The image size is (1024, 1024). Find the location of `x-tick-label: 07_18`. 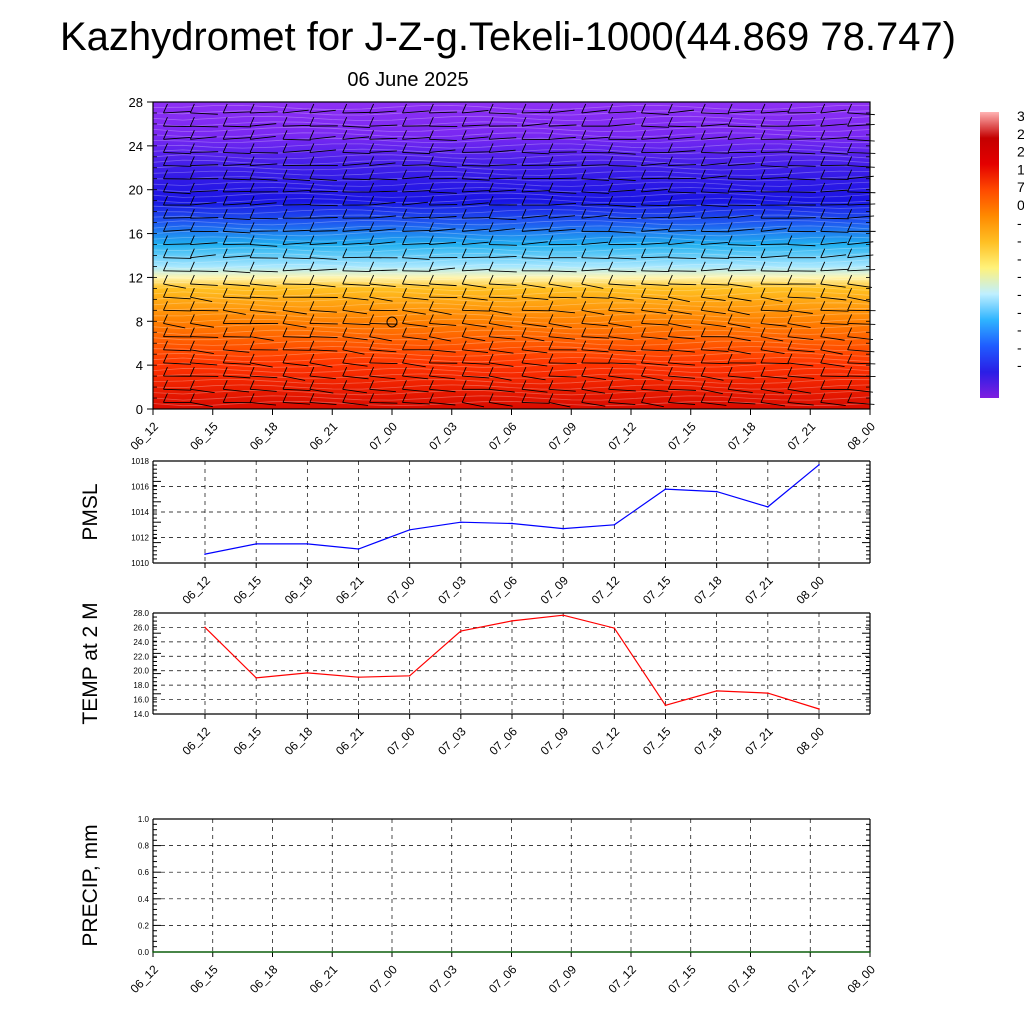

x-tick-label: 07_18 is located at coordinates (708, 590).